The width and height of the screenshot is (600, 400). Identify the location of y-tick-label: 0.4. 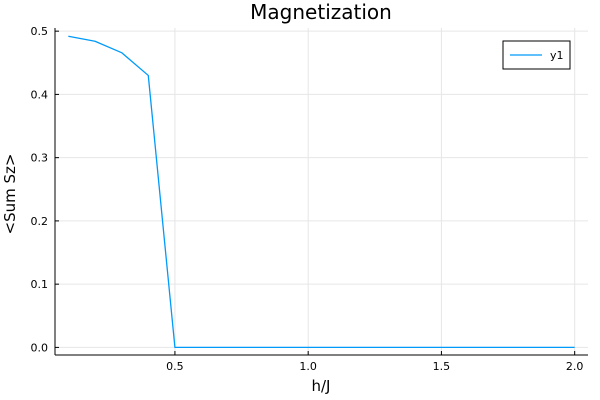
(40, 94).